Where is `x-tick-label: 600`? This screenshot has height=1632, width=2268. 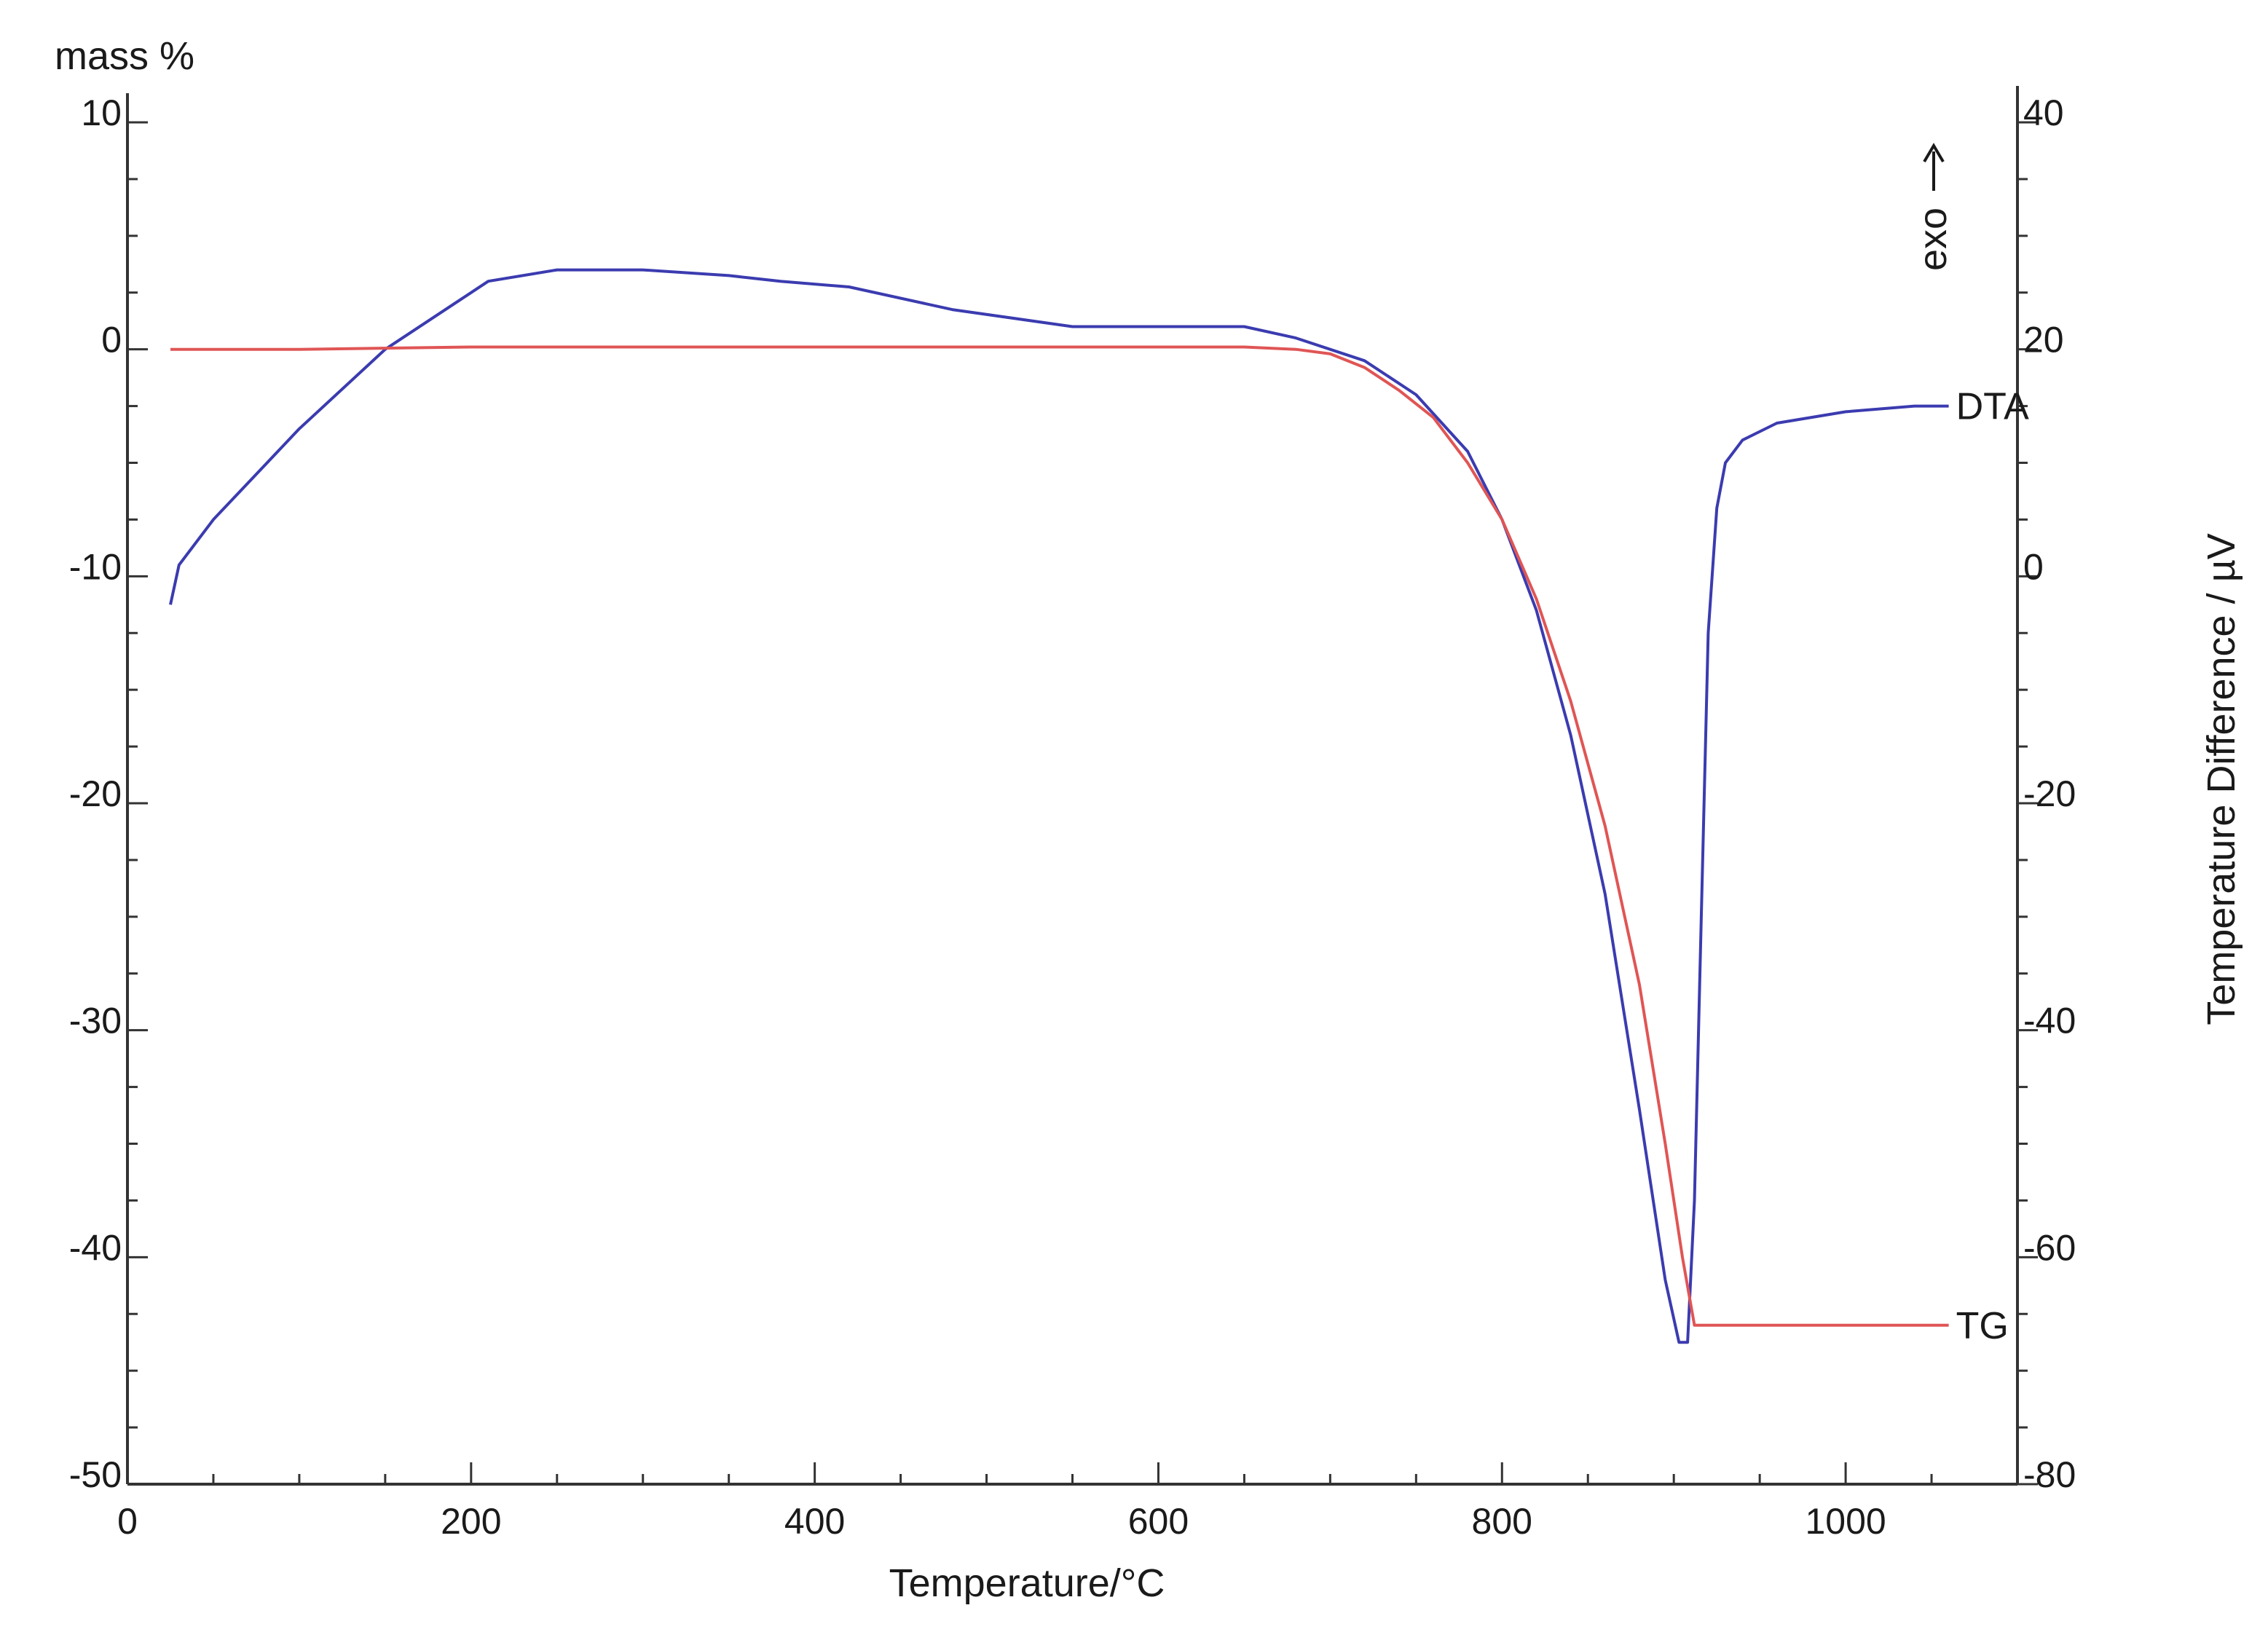
x-tick-label: 600 is located at coordinates (1158, 1521).